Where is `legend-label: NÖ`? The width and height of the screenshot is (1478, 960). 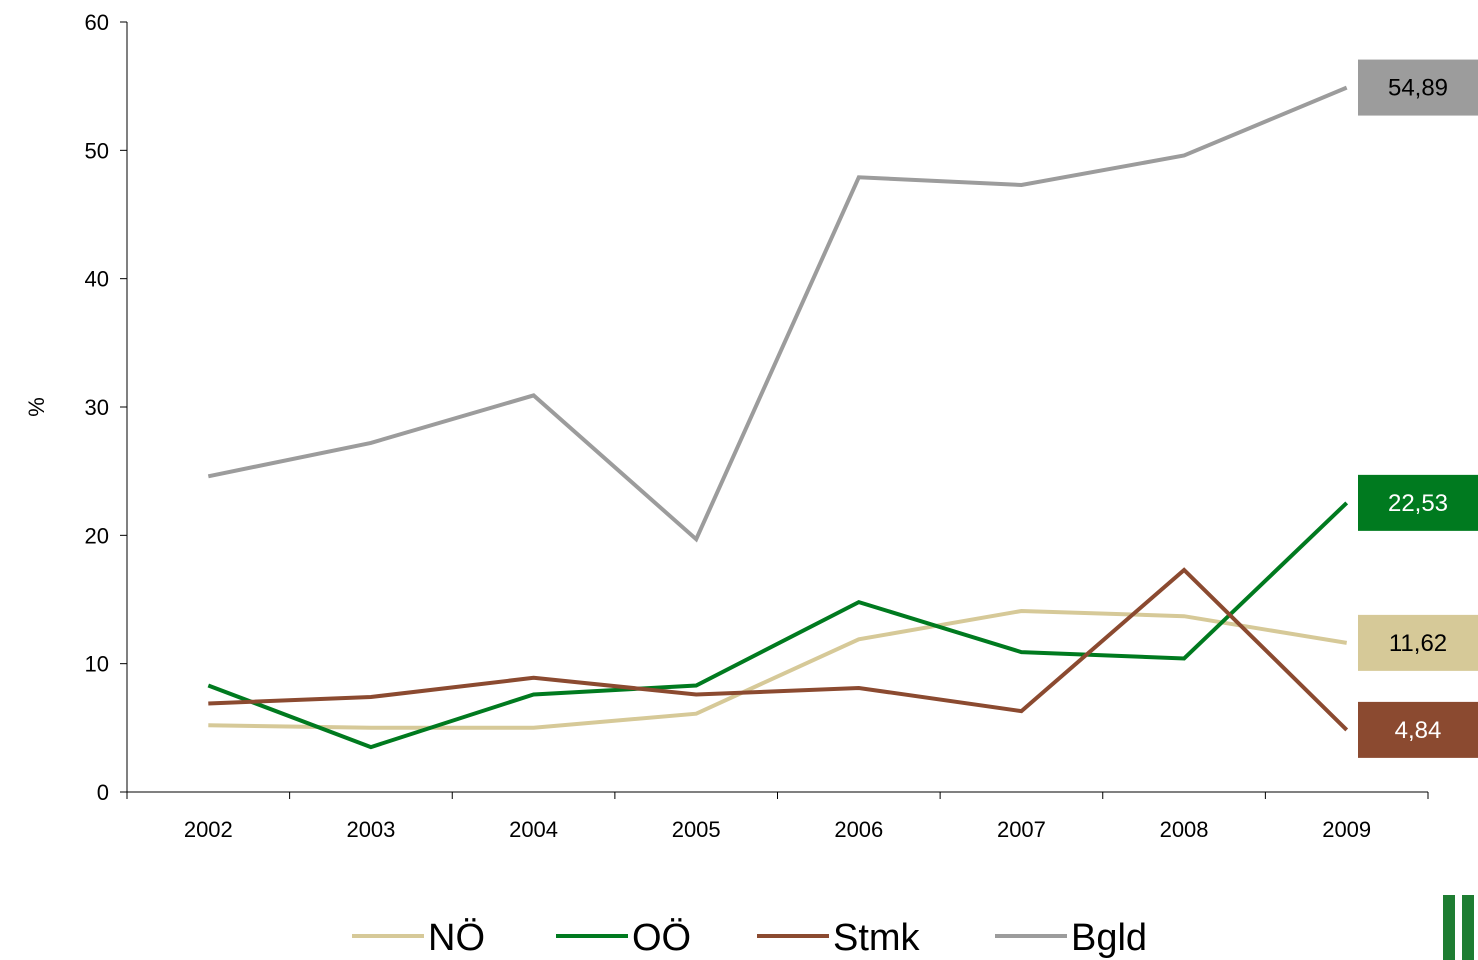 legend-label: NÖ is located at coordinates (456, 938).